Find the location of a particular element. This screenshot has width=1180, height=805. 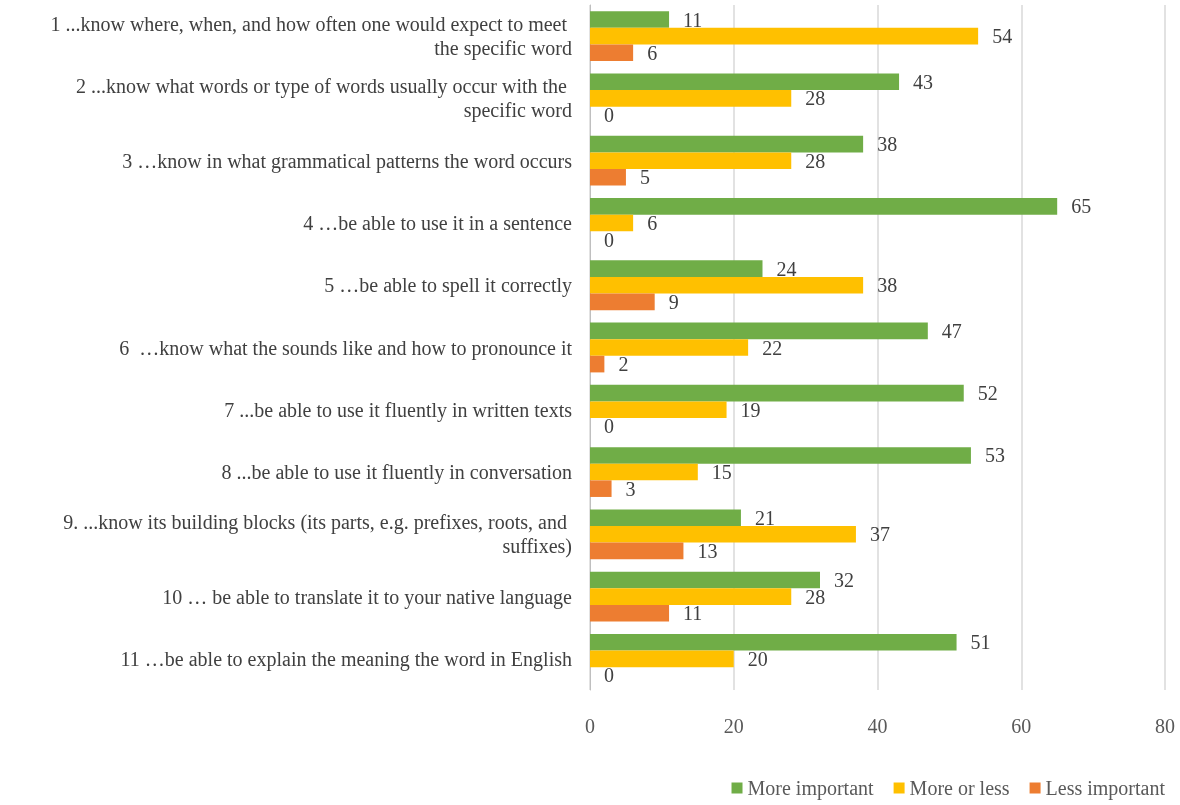

data-label: 5 is located at coordinates (644, 177).